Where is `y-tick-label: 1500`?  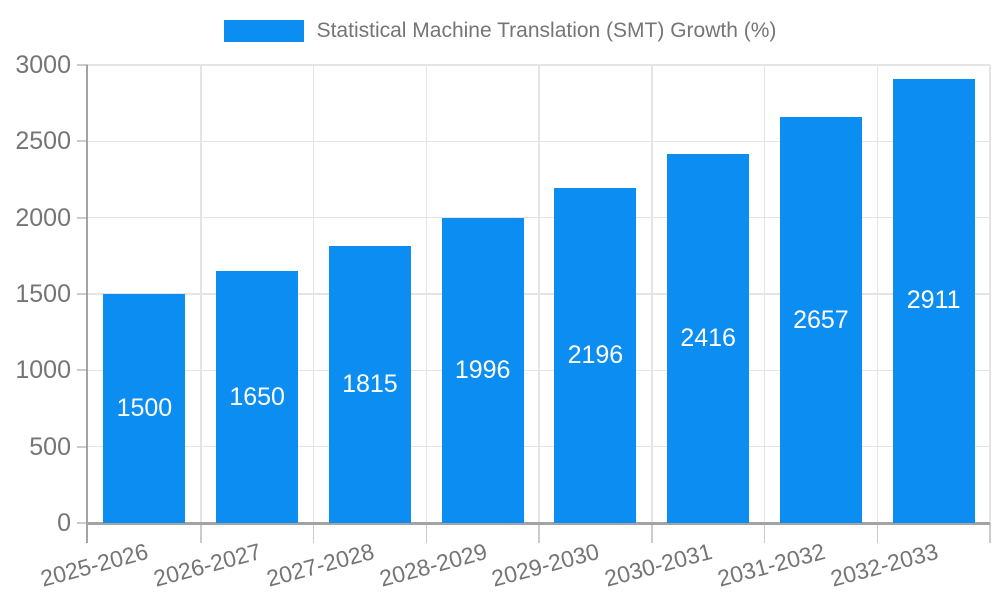 y-tick-label: 1500 is located at coordinates (43, 294).